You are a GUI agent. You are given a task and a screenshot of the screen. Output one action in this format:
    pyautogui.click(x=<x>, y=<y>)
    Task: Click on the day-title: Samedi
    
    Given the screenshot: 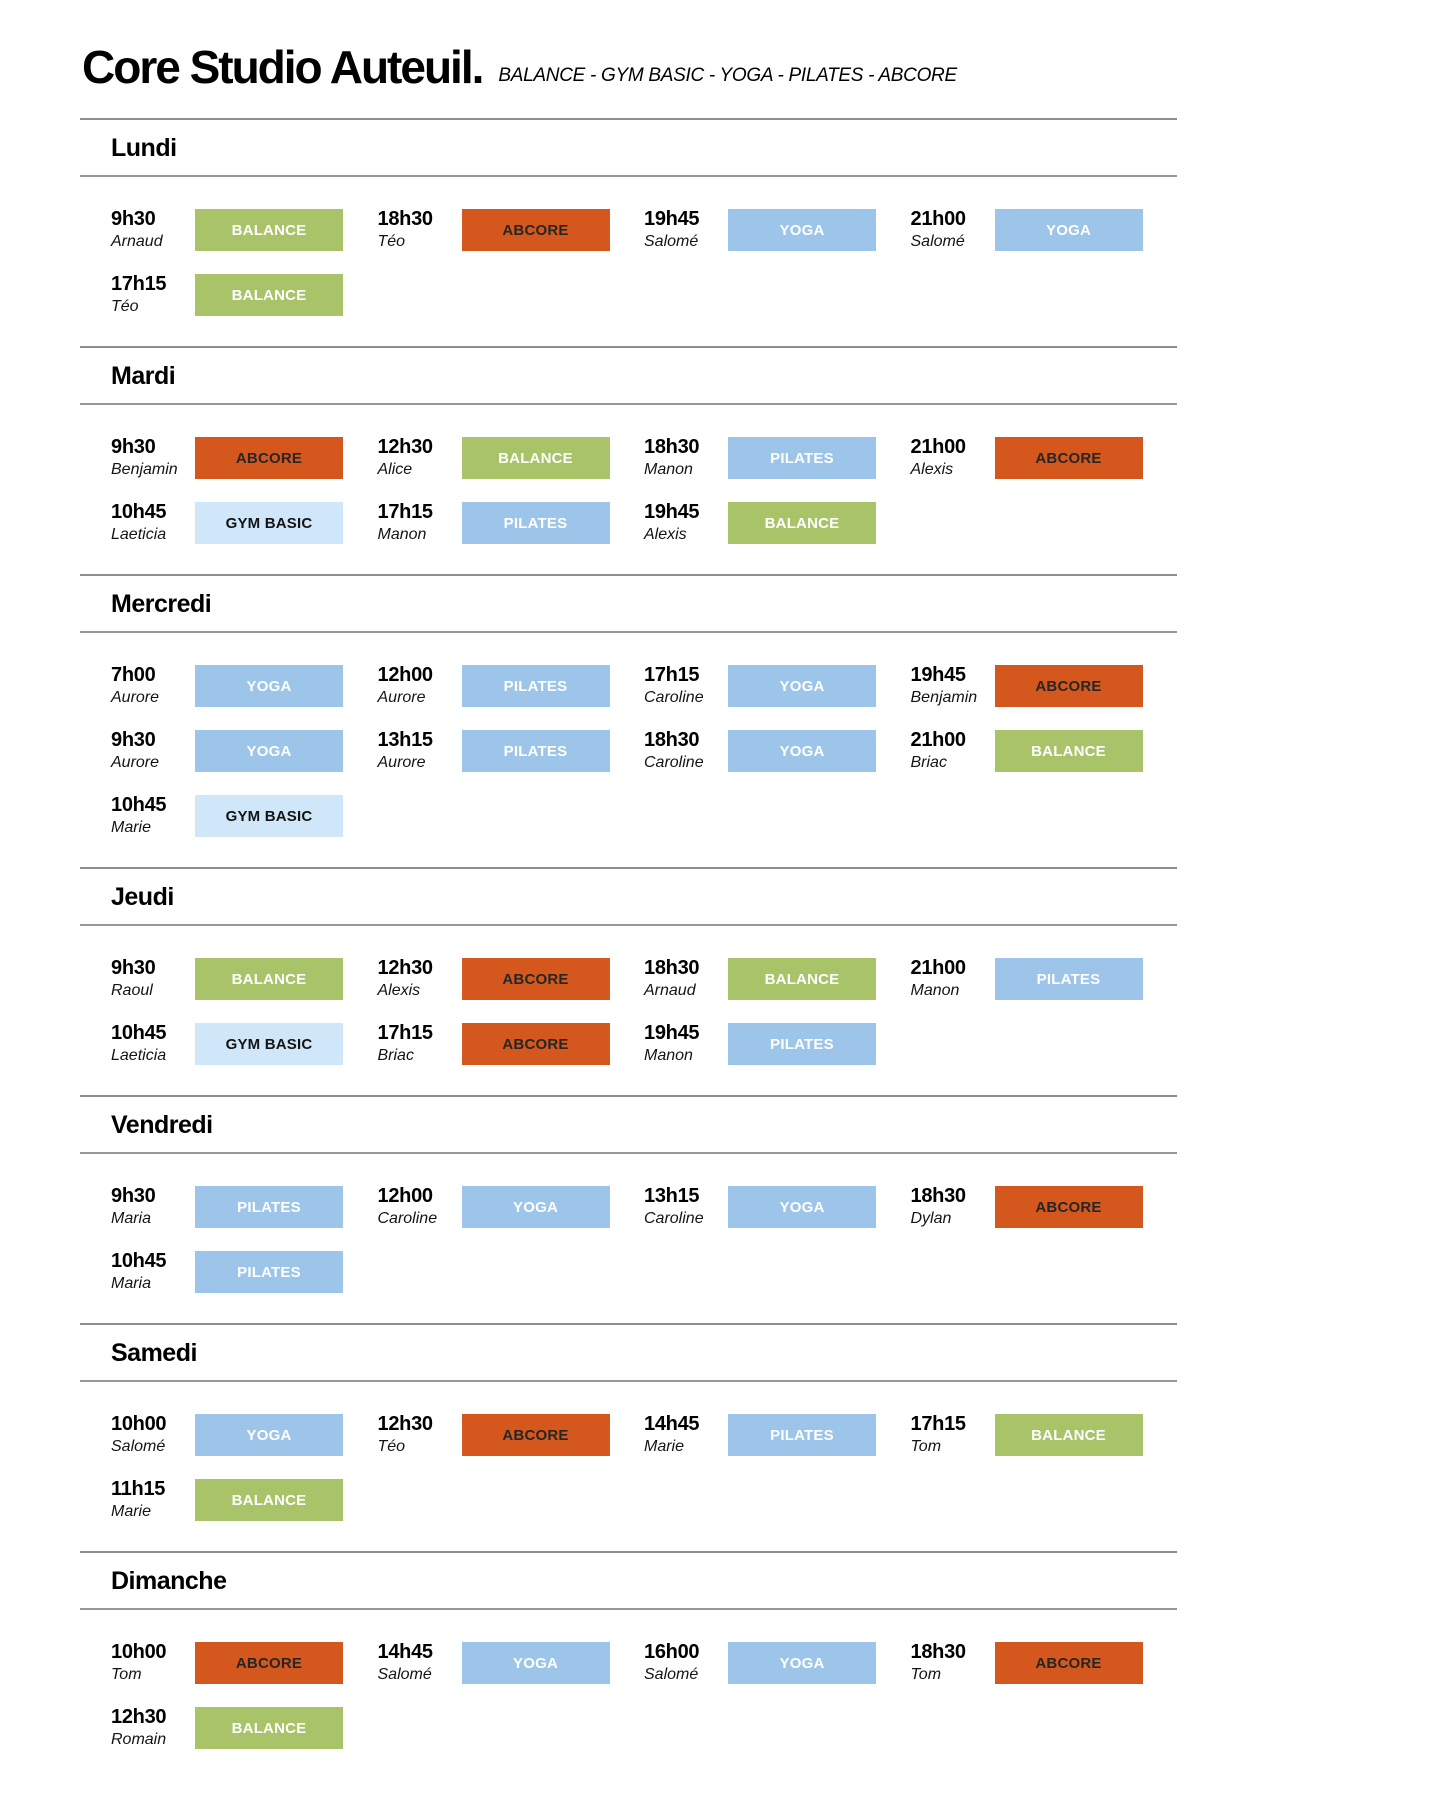 What is the action you would take?
    pyautogui.click(x=154, y=1353)
    